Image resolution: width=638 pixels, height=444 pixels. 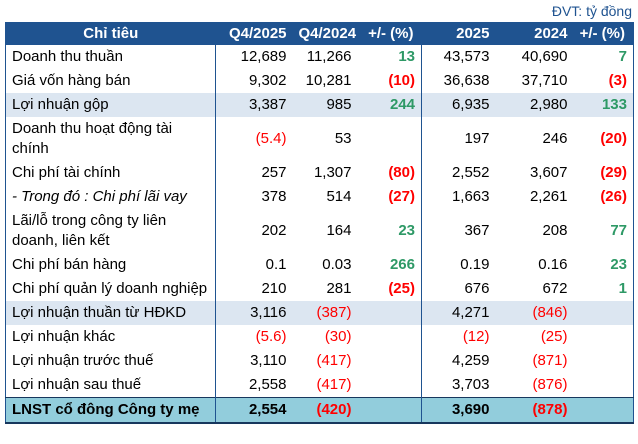 I want to click on cell-2025: 2,552, so click(x=458, y=173).